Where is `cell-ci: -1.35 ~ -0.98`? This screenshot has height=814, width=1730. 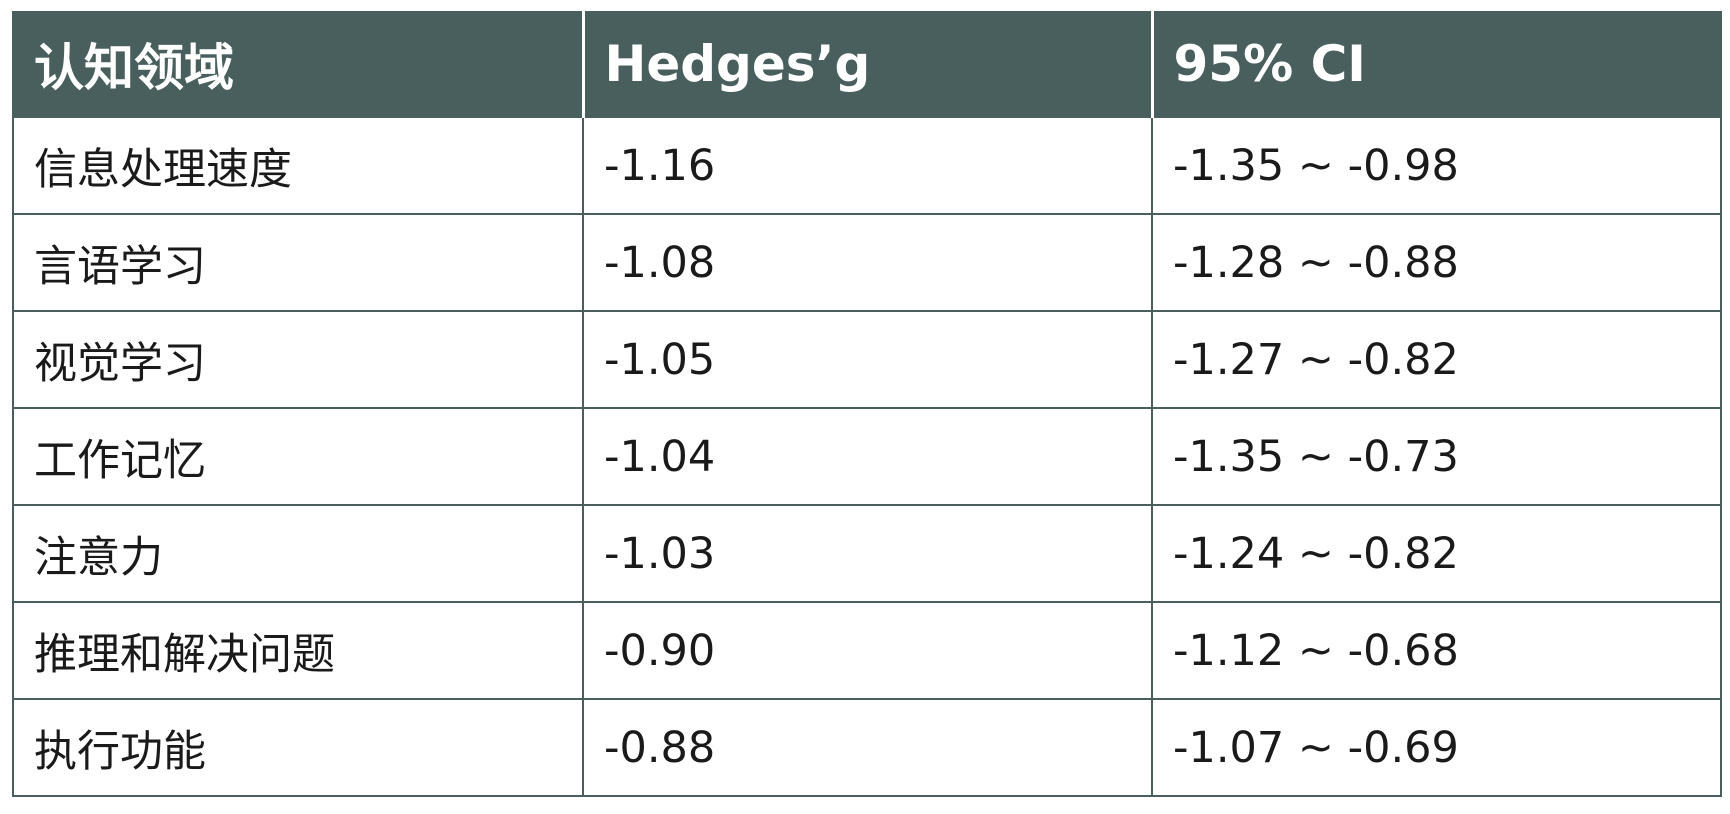 cell-ci: -1.35 ~ -0.98 is located at coordinates (1436, 165).